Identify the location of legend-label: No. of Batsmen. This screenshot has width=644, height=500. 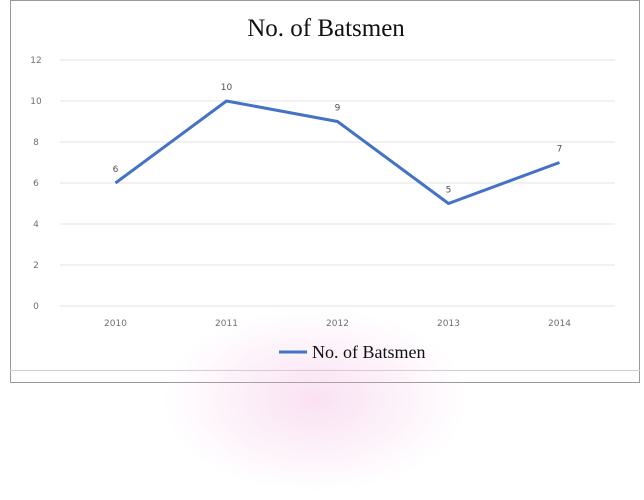
(368, 352).